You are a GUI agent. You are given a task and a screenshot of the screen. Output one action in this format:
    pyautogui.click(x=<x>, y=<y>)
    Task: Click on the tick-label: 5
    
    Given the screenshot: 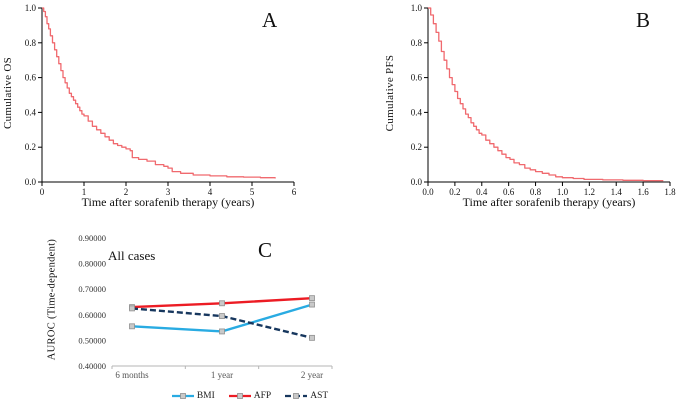 What is the action you would take?
    pyautogui.click(x=252, y=192)
    